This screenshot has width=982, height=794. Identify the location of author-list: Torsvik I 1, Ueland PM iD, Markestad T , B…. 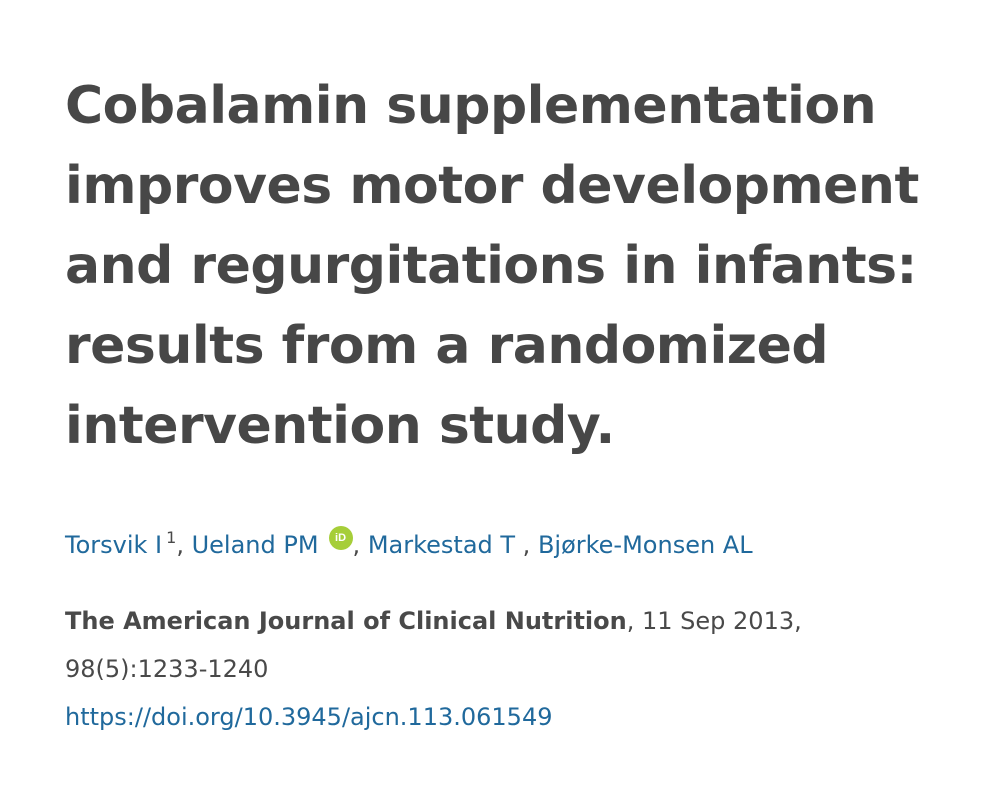
(505, 541).